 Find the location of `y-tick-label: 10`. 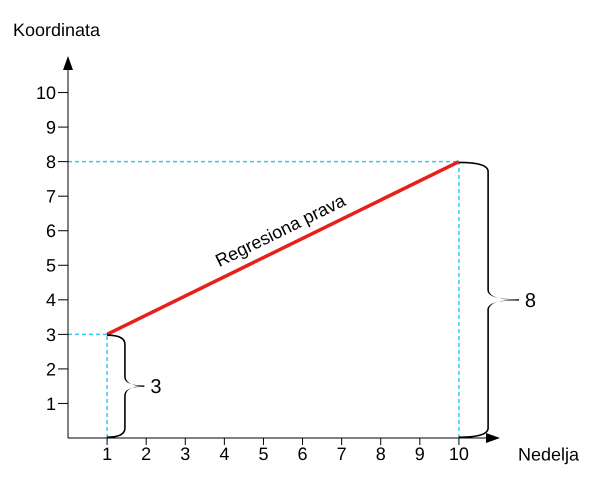

y-tick-label: 10 is located at coordinates (46, 92).